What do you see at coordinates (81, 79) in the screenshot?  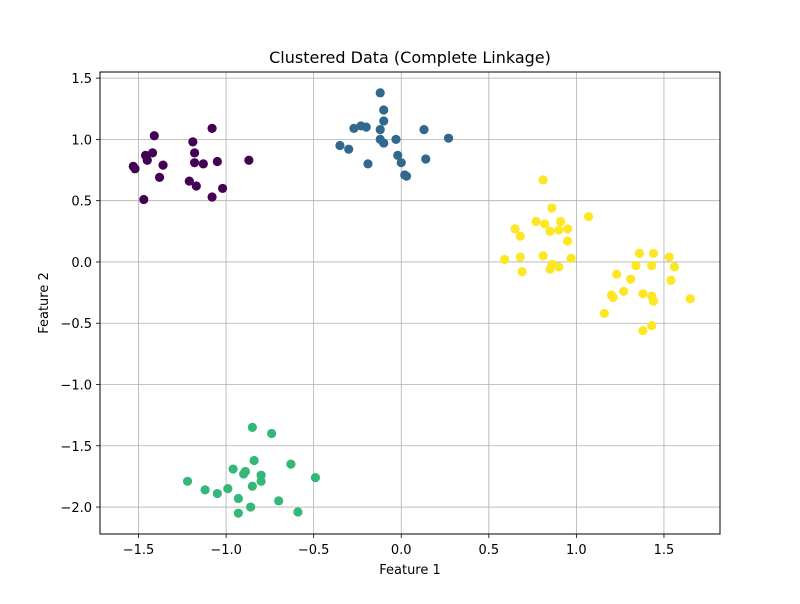 I see `y-tick-label: 1.5` at bounding box center [81, 79].